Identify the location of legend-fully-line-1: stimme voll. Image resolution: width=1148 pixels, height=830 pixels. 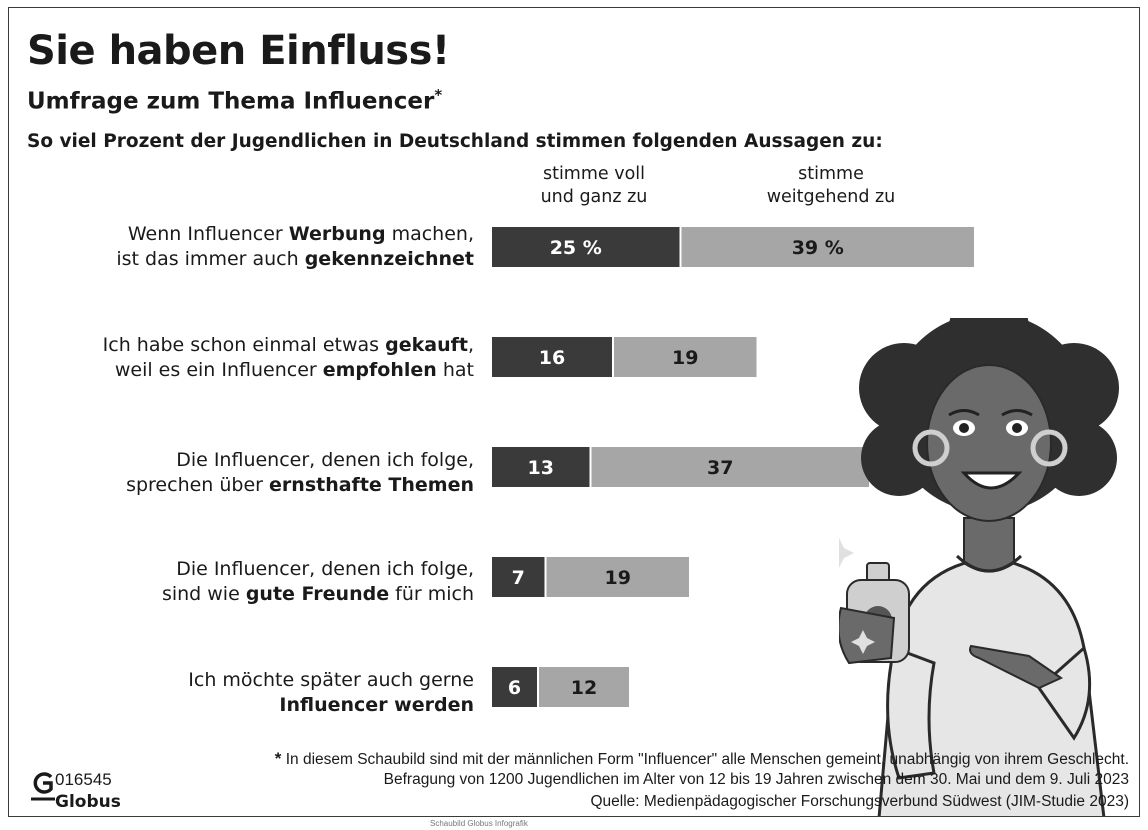
(594, 174).